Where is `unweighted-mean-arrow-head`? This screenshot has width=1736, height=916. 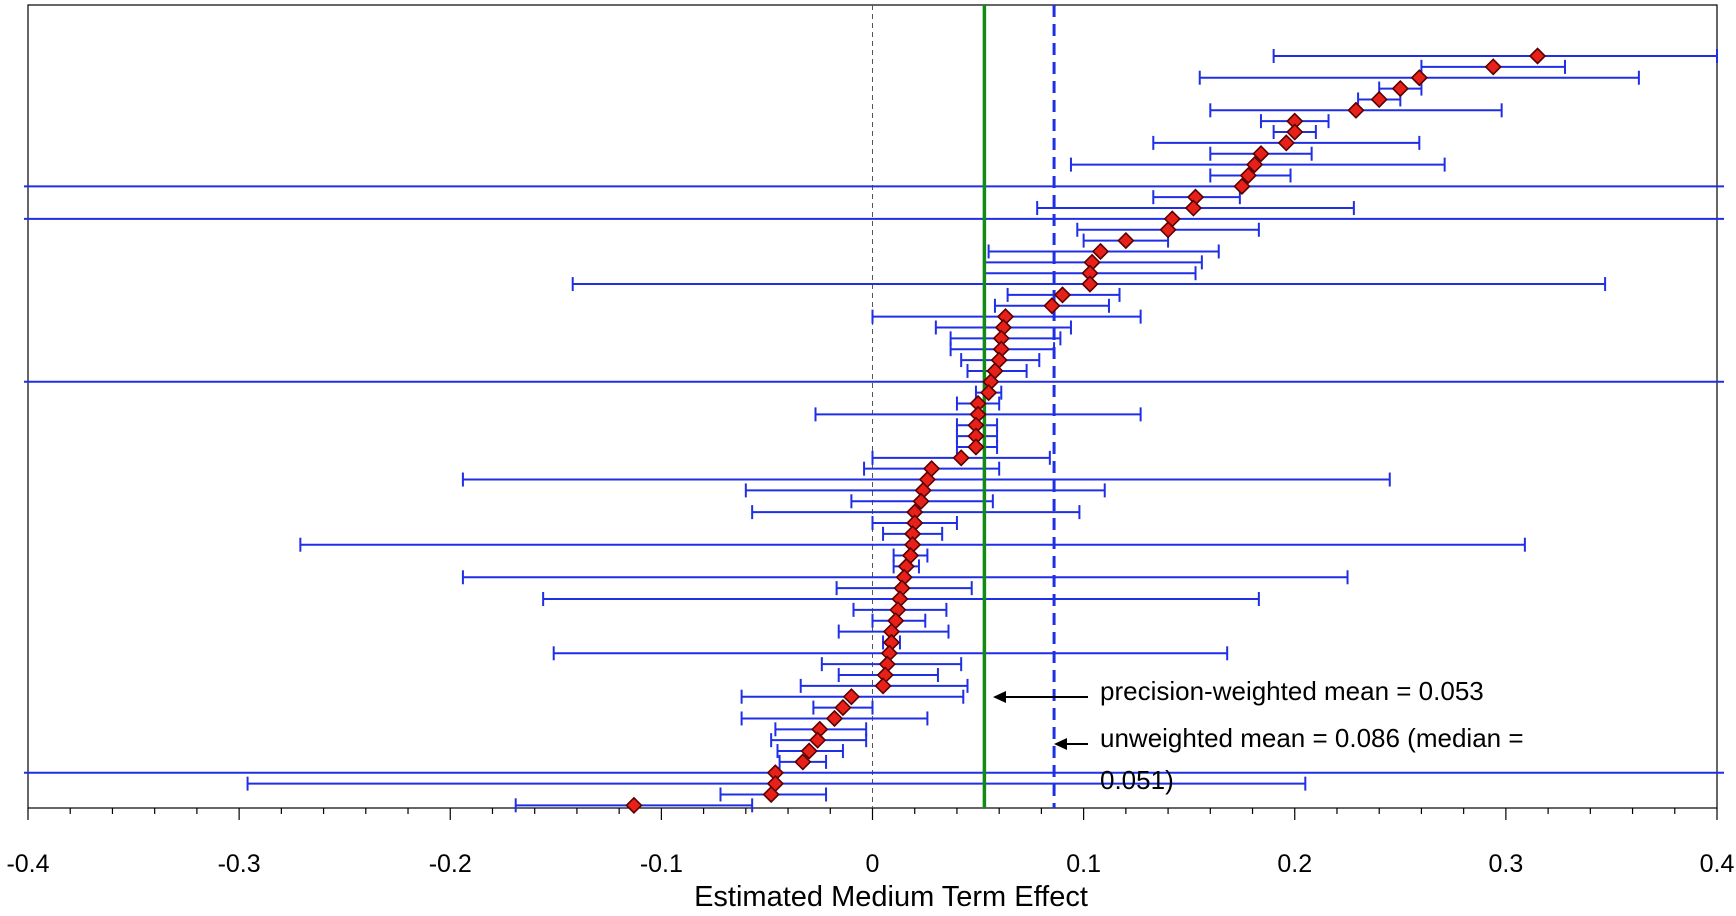
unweighted-mean-arrow-head is located at coordinates (1060, 744).